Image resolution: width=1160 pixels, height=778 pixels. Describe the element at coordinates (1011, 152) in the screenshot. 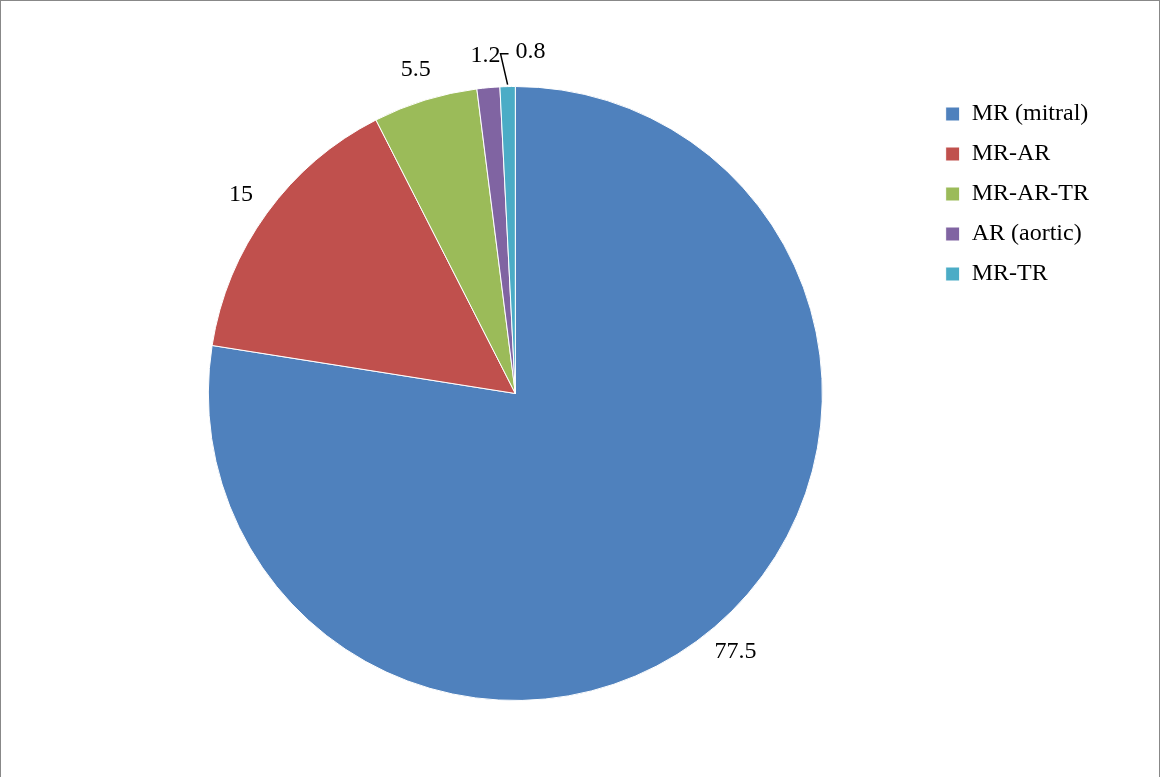

I see `legend-label: MR-AR` at that location.